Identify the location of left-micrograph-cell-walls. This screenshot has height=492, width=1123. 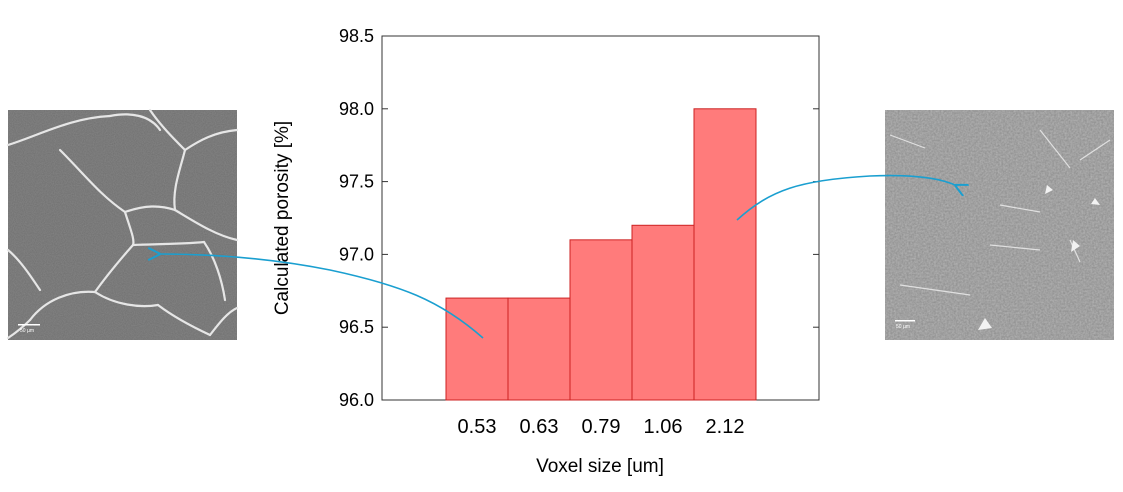
(122, 224).